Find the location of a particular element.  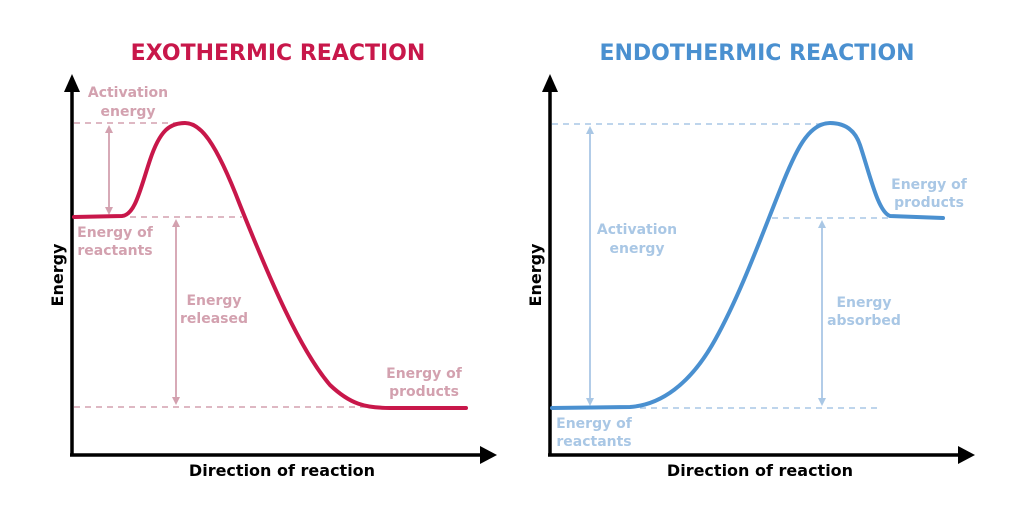

exo-released-label: Energy is located at coordinates (213, 301).